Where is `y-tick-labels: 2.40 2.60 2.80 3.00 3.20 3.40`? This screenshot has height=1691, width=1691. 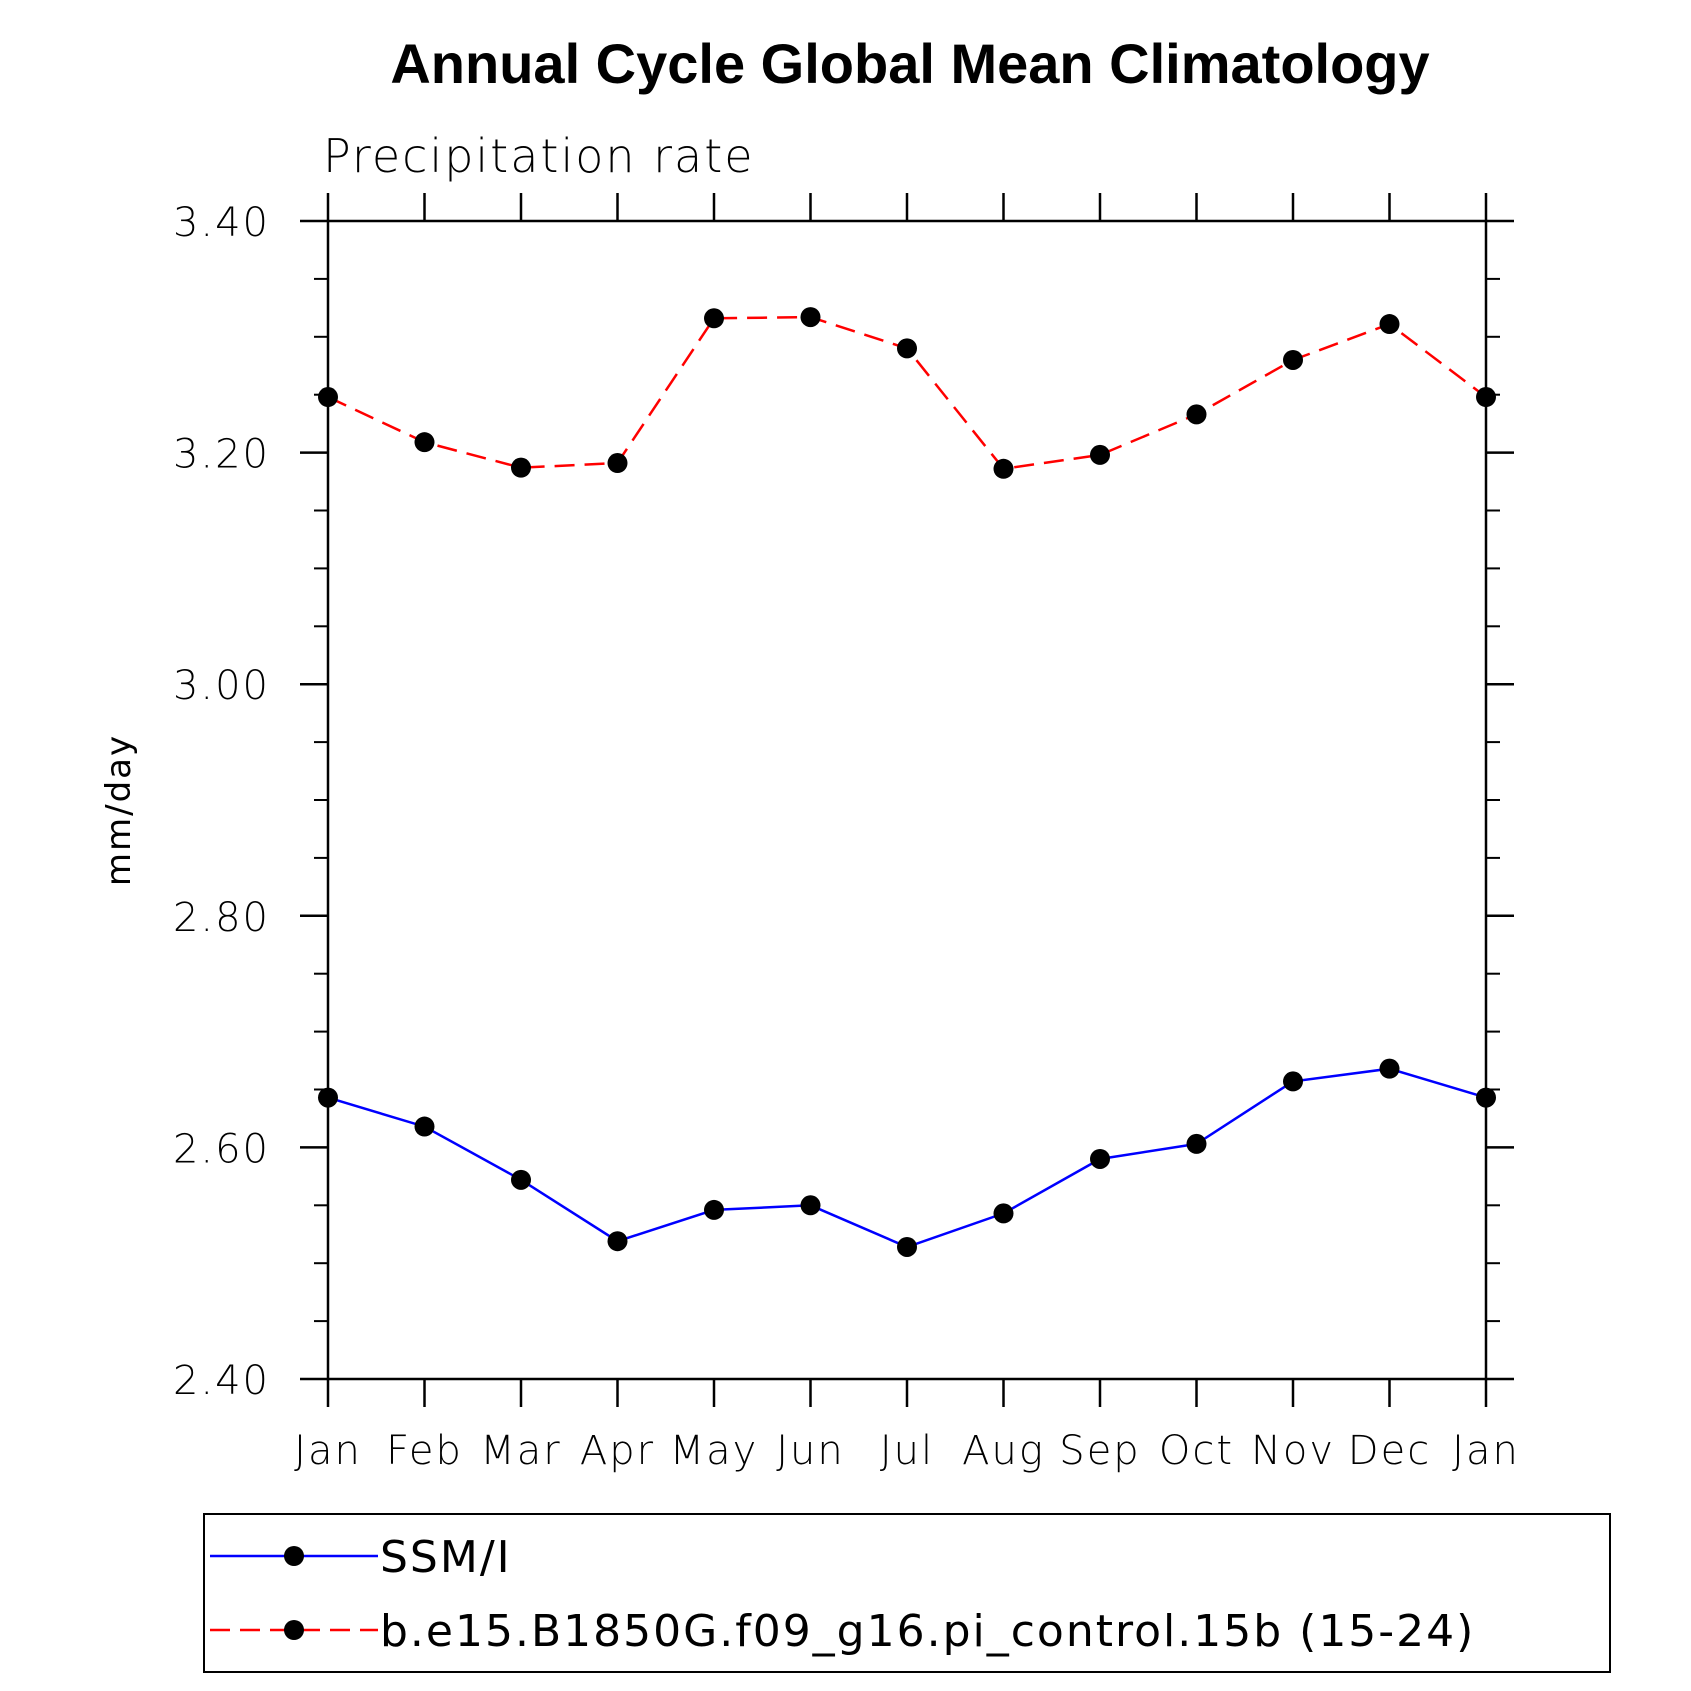 y-tick-labels: 2.40 2.60 2.80 3.00 3.20 3.40 is located at coordinates (221, 802).